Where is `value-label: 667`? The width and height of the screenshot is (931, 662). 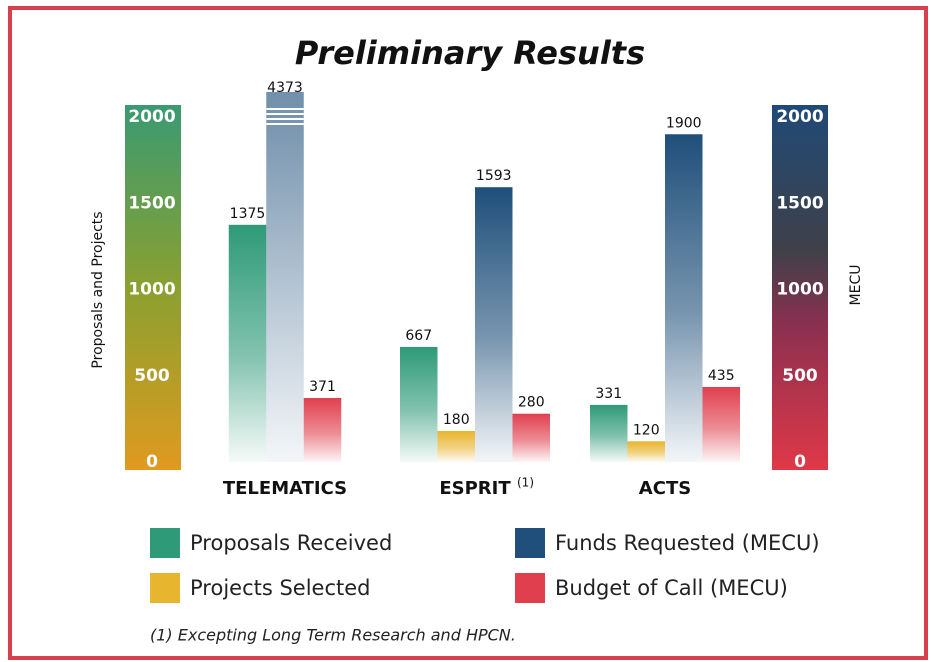
value-label: 667 is located at coordinates (418, 336).